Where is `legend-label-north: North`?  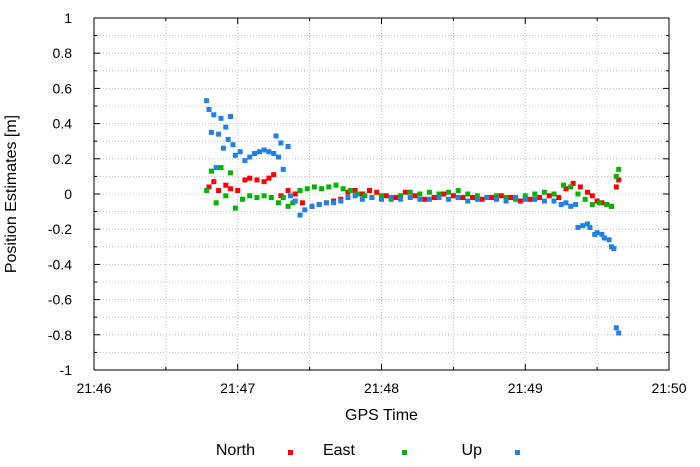
legend-label-north: North is located at coordinates (235, 450).